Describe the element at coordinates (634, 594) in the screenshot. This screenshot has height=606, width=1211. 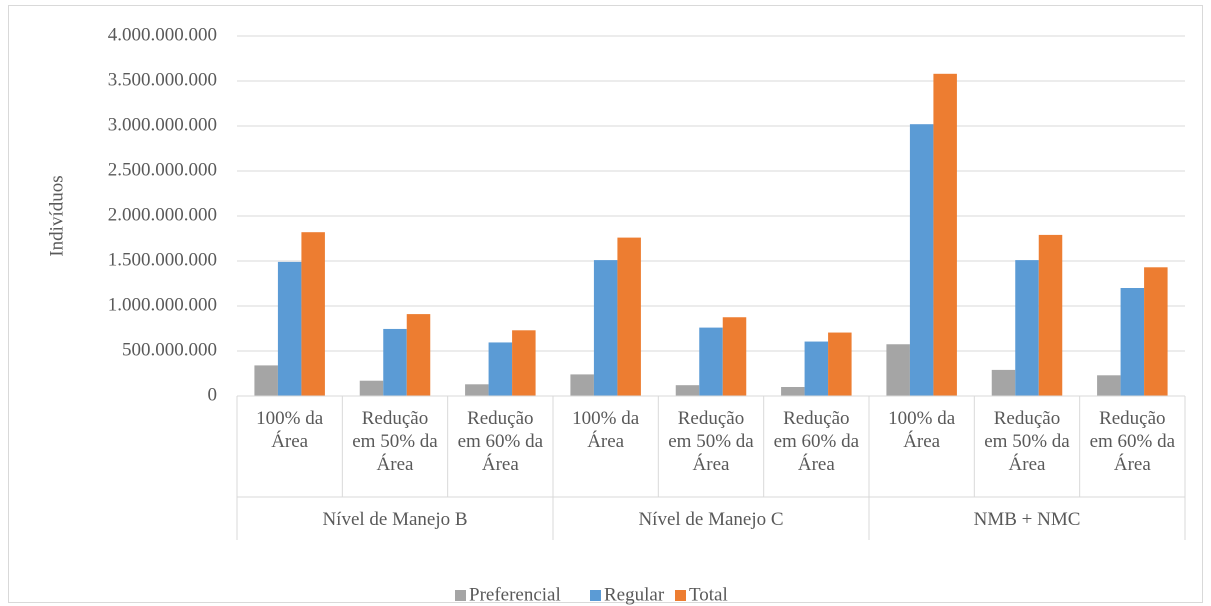
I see `legend-label: Regular` at that location.